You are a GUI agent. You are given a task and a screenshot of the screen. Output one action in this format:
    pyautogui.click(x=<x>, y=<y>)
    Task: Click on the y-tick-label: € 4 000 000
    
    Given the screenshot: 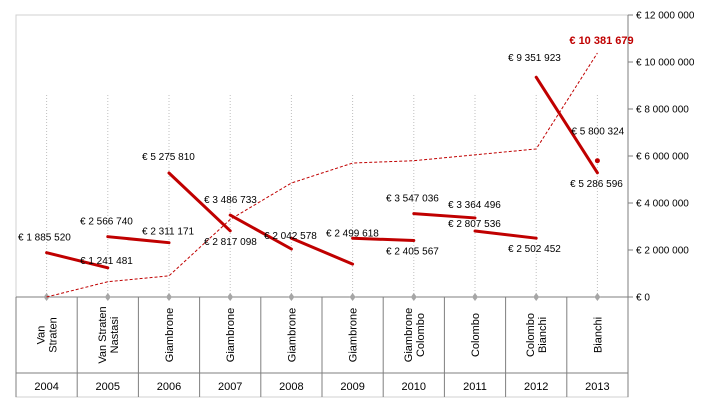 What is the action you would take?
    pyautogui.click(x=662, y=204)
    